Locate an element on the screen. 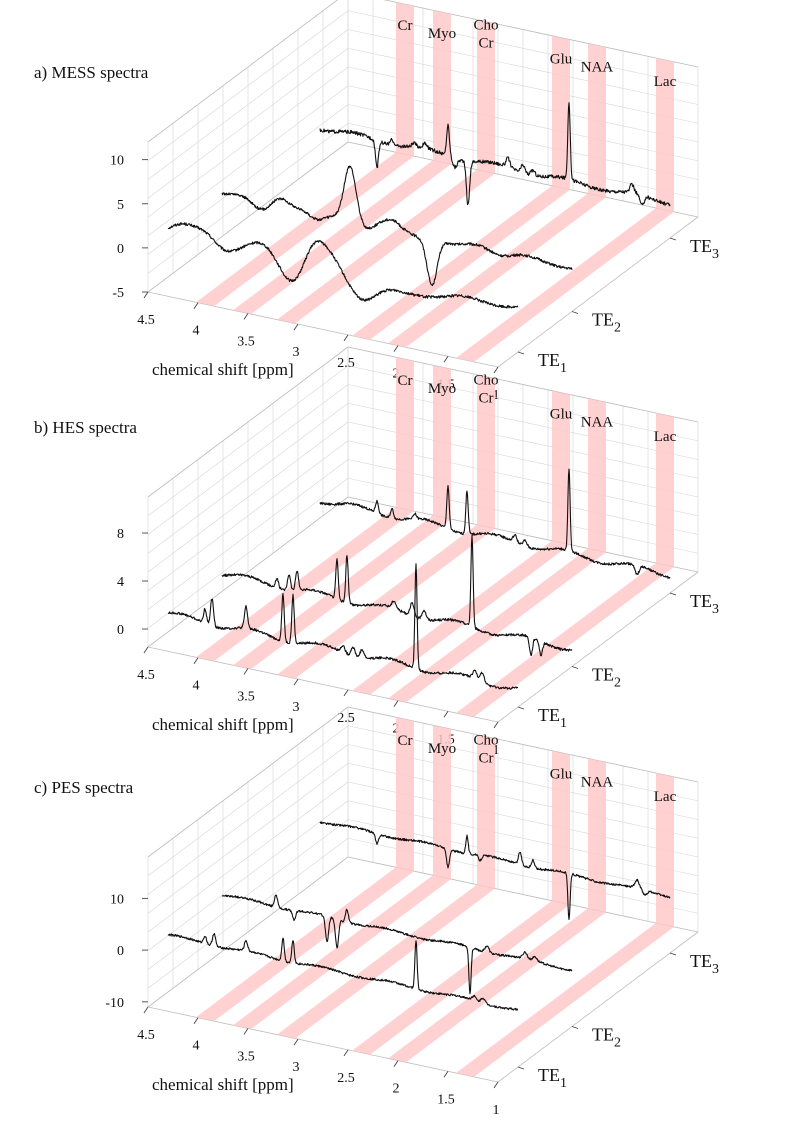 Image resolution: width=794 pixels, height=1134 pixels. z-axis: 10 0 -10 is located at coordinates (126, 951).